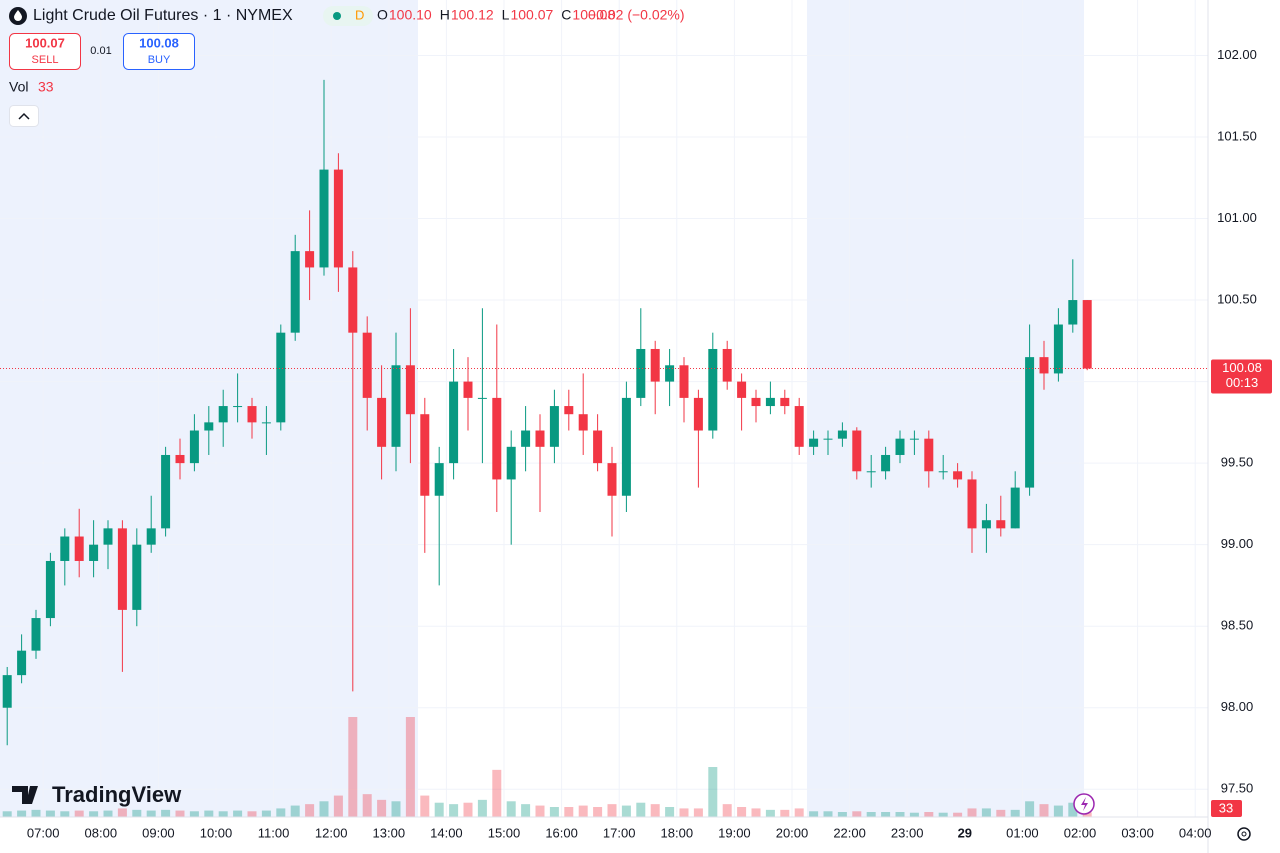 The width and height of the screenshot is (1280, 853). What do you see at coordinates (849, 832) in the screenshot?
I see `x-tick-label: 22:00` at bounding box center [849, 832].